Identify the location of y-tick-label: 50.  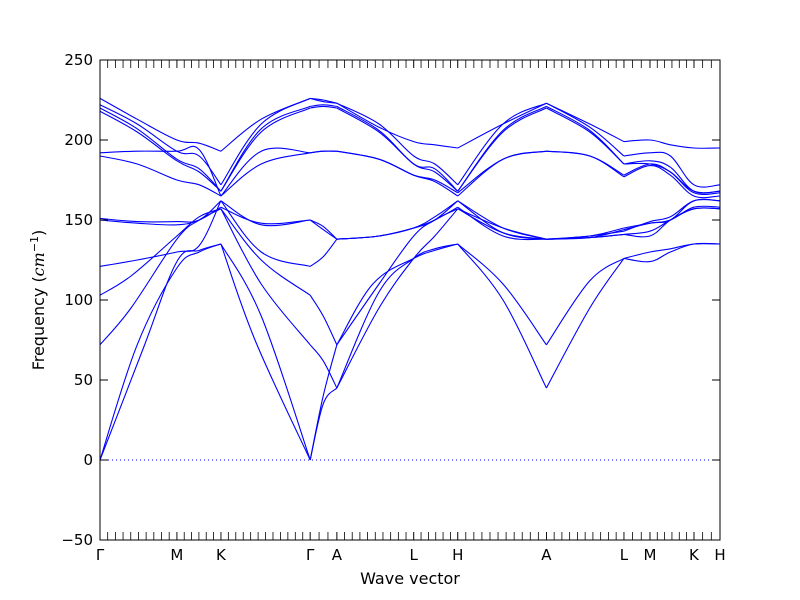
(83, 380).